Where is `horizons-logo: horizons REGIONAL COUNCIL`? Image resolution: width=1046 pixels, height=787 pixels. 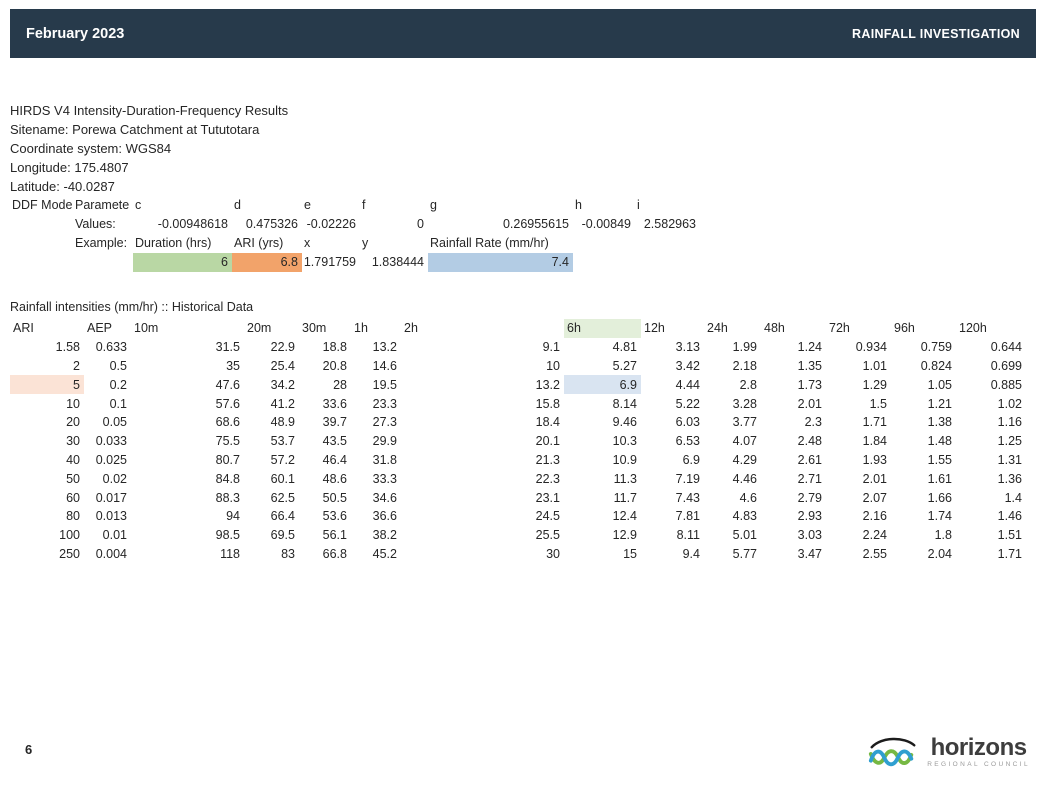
horizons-logo: horizons REGIONAL COUNCIL is located at coordinates (948, 752).